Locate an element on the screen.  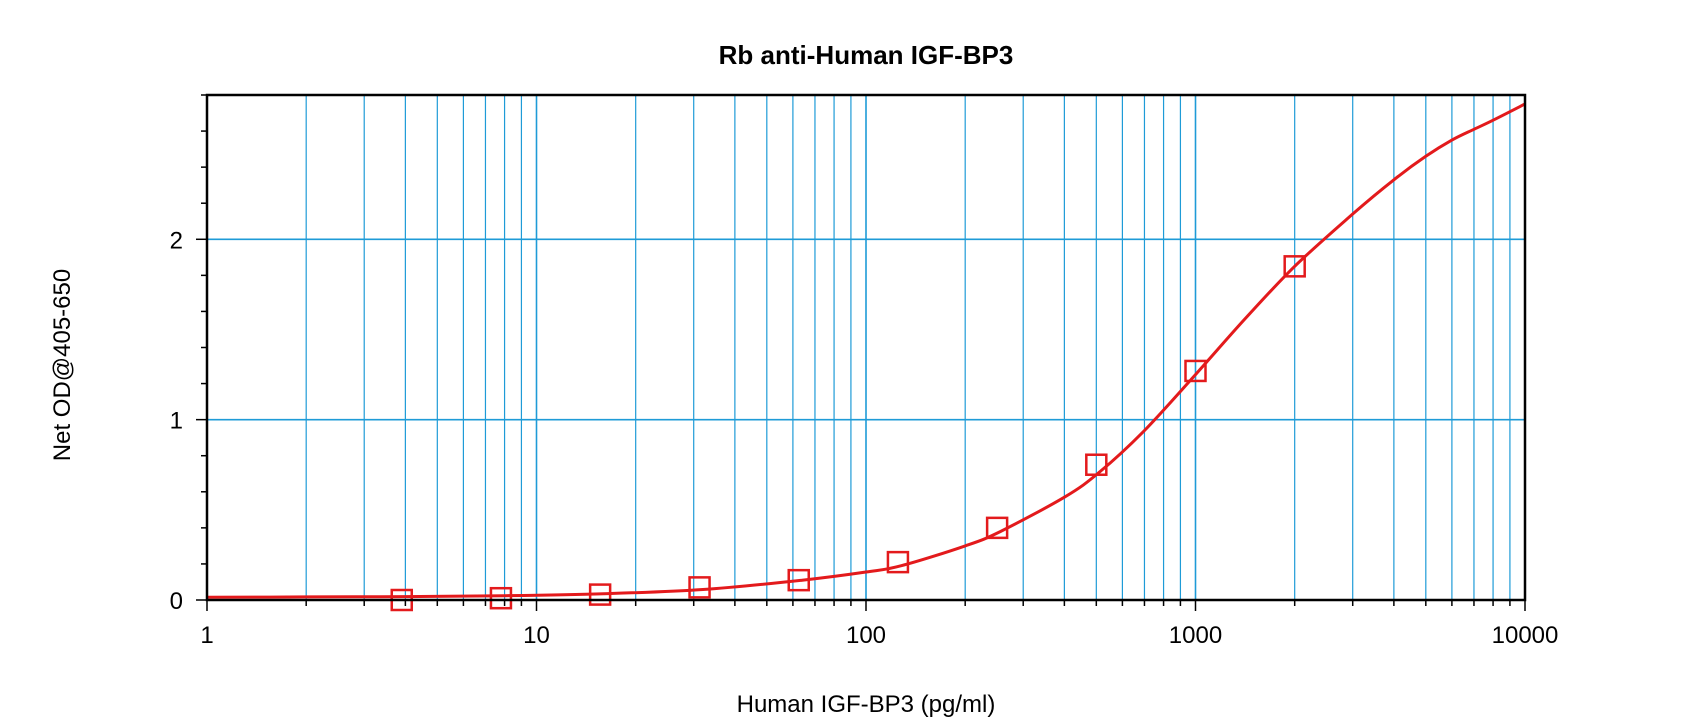
y-axis-label: Net OD@405-650 is located at coordinates (62, 365).